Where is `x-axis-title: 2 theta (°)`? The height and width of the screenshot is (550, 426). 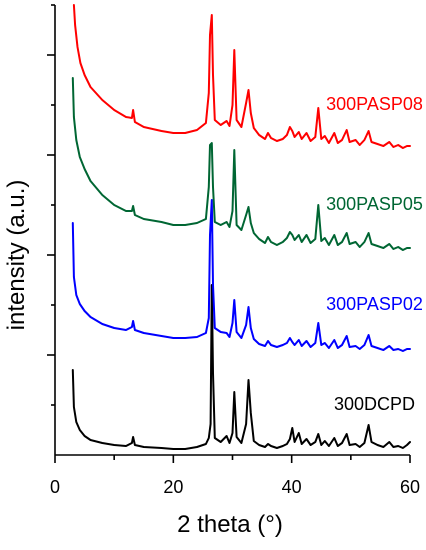 x-axis-title: 2 theta (°) is located at coordinates (230, 524).